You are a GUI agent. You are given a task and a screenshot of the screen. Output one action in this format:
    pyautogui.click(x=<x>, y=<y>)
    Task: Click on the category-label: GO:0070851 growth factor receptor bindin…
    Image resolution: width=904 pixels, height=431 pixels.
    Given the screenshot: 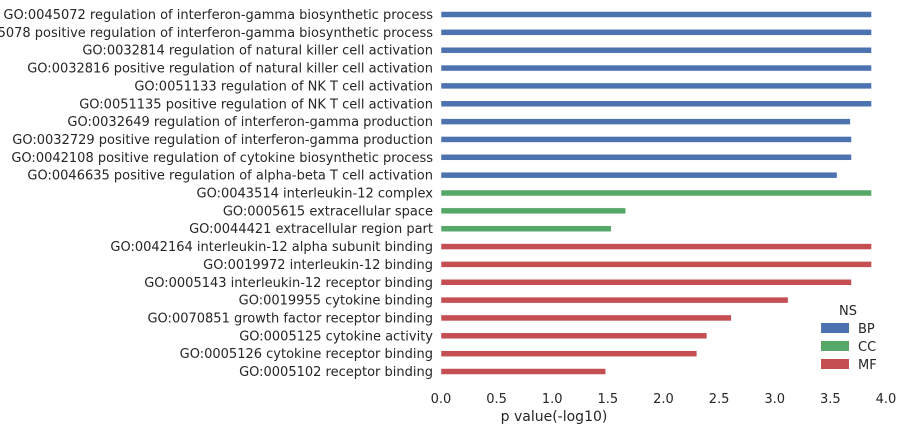 What is the action you would take?
    pyautogui.click(x=290, y=318)
    